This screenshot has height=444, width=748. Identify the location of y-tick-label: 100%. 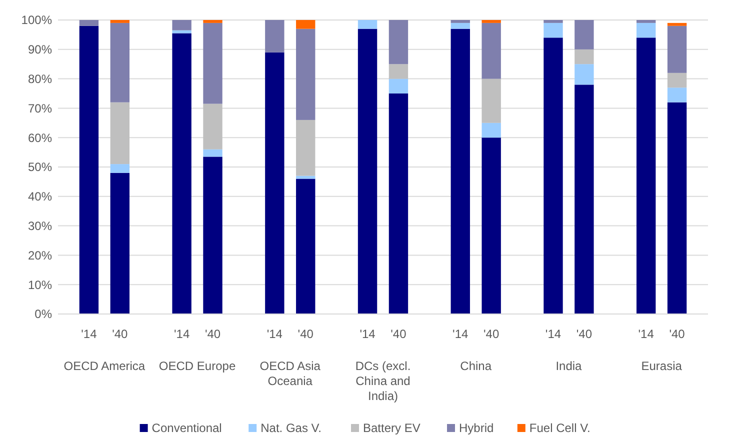
(36, 20).